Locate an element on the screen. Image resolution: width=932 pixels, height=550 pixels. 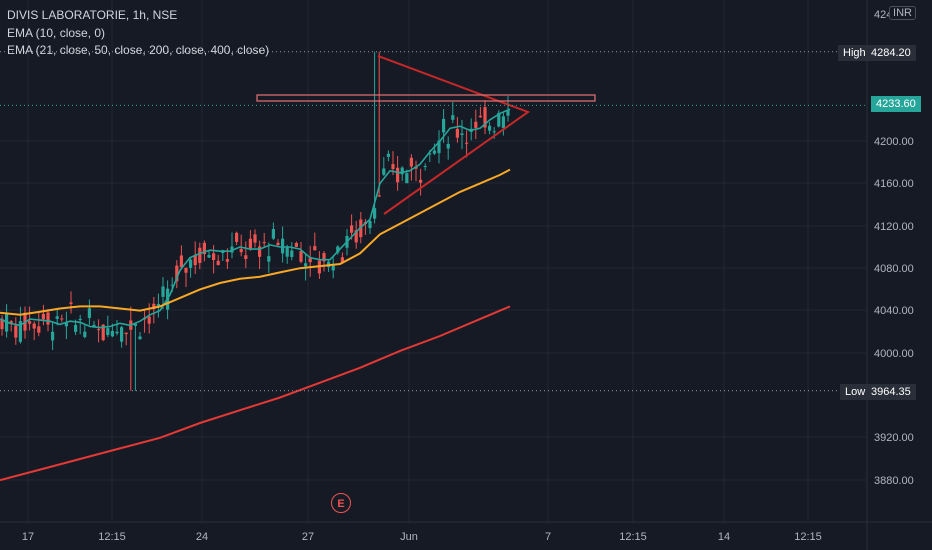
high-label-tag: High is located at coordinates (854, 53).